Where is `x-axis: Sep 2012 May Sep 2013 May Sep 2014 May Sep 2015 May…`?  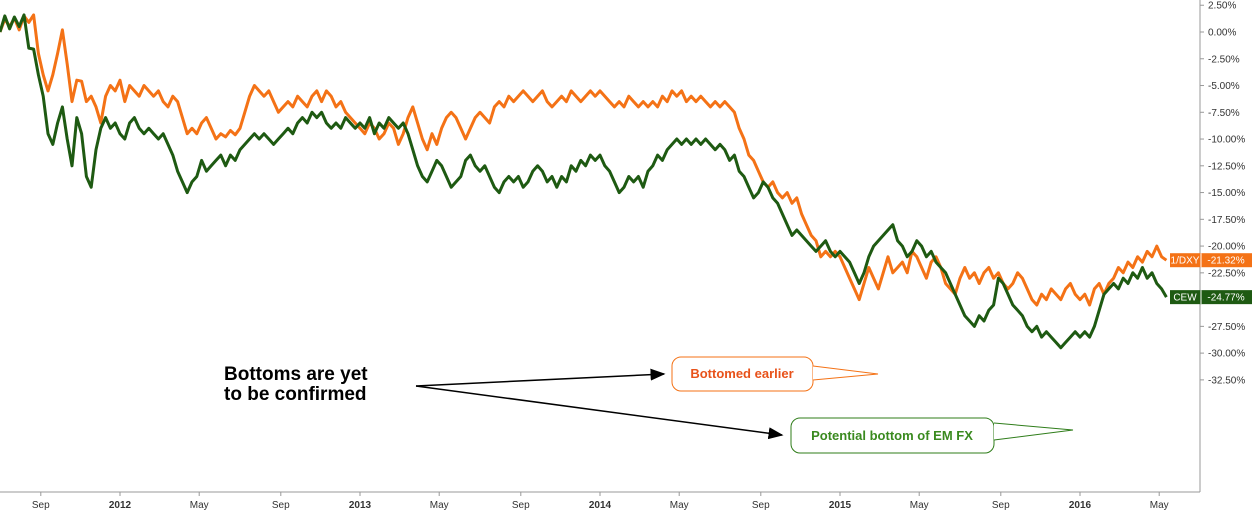
x-axis: Sep 2012 May Sep 2013 May Sep 2014 May Sep 2015 May… is located at coordinates (600, 501).